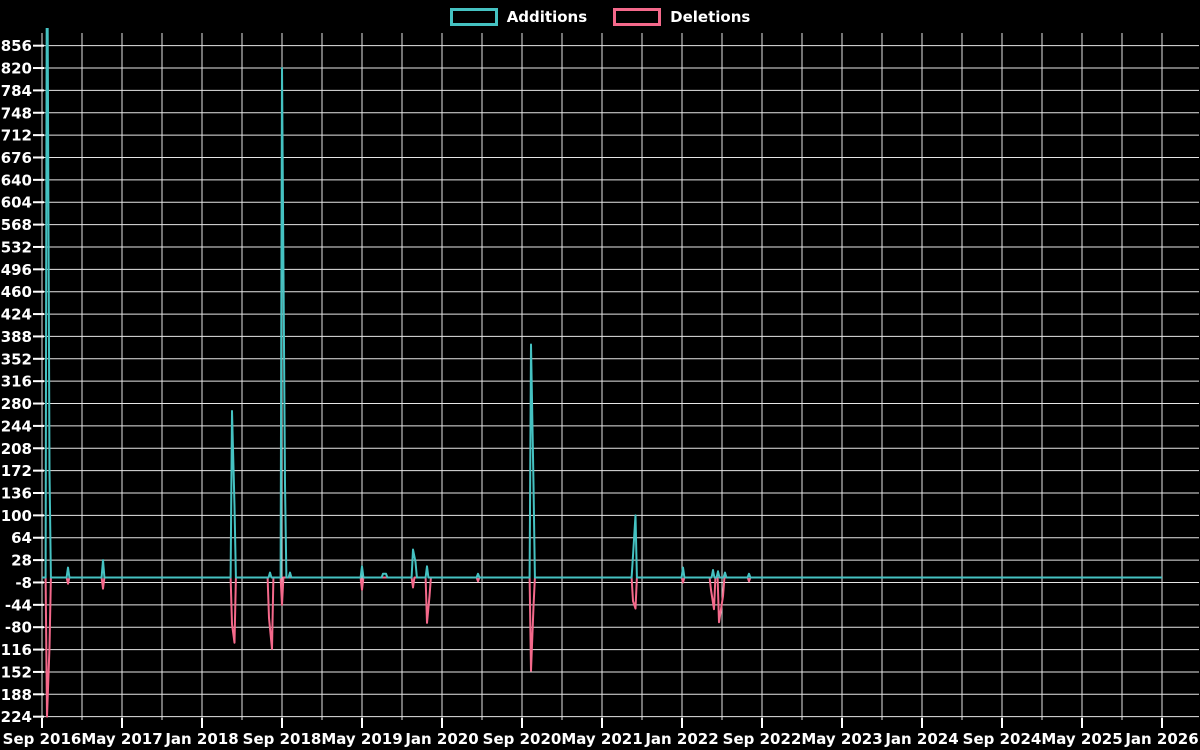  What do you see at coordinates (16, 69) in the screenshot?
I see `y-tick-label: 820` at bounding box center [16, 69].